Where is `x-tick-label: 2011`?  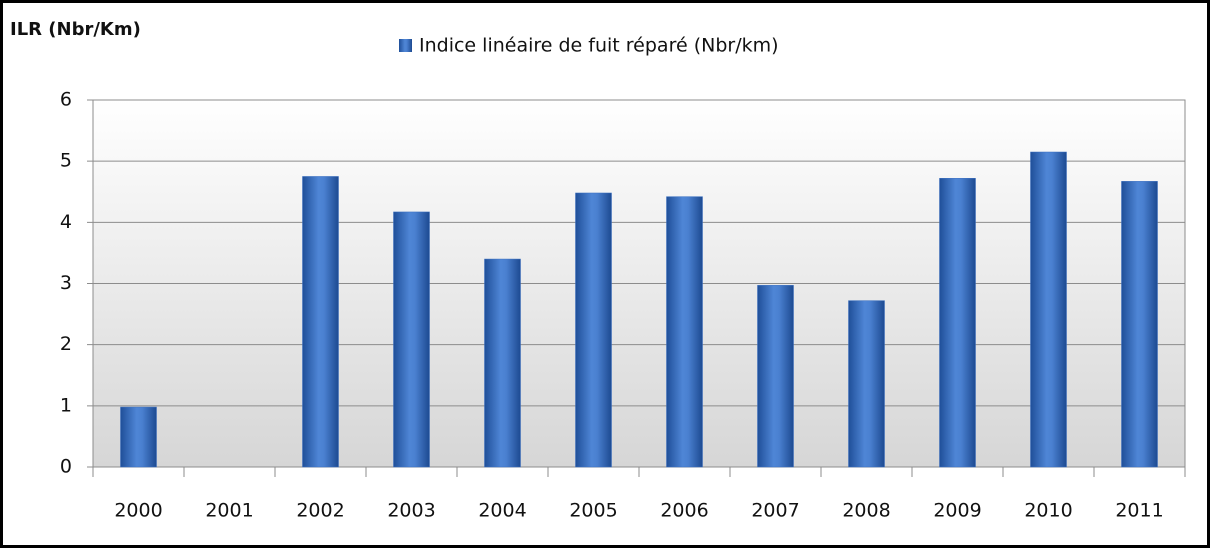 x-tick-label: 2011 is located at coordinates (1139, 511).